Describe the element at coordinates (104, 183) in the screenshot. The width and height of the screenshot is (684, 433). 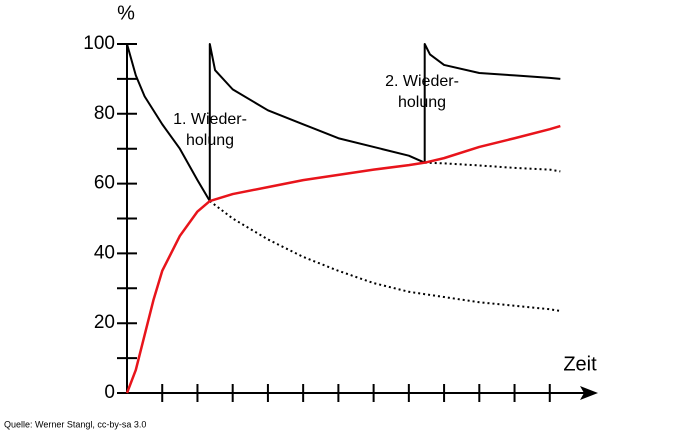
I see `y-tick-label: 60` at that location.